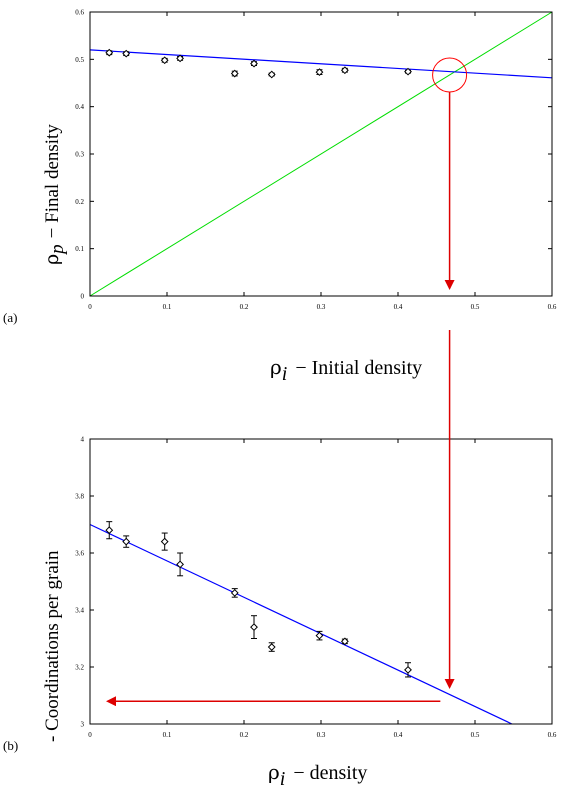 The height and width of the screenshot is (793, 561). What do you see at coordinates (552, 307) in the screenshot?
I see `panel-a-xtick-label: 0.6` at bounding box center [552, 307].